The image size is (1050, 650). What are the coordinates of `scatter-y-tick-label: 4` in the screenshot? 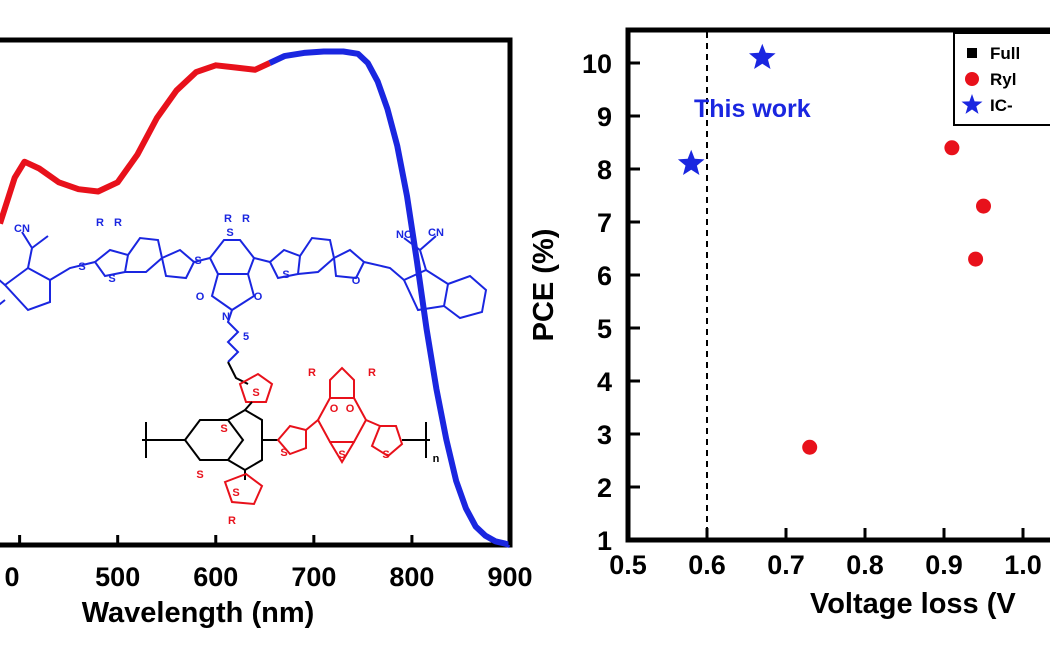 It's located at (604, 382).